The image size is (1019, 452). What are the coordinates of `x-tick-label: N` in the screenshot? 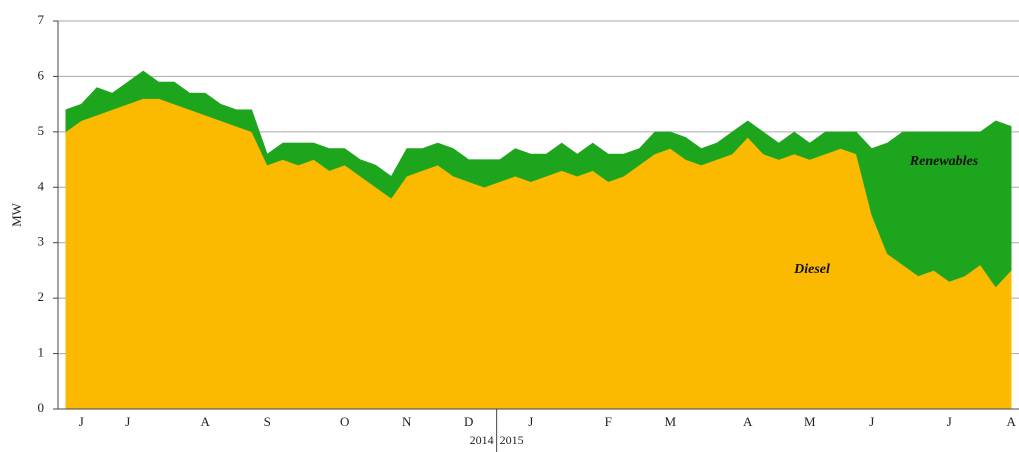 It's located at (407, 421).